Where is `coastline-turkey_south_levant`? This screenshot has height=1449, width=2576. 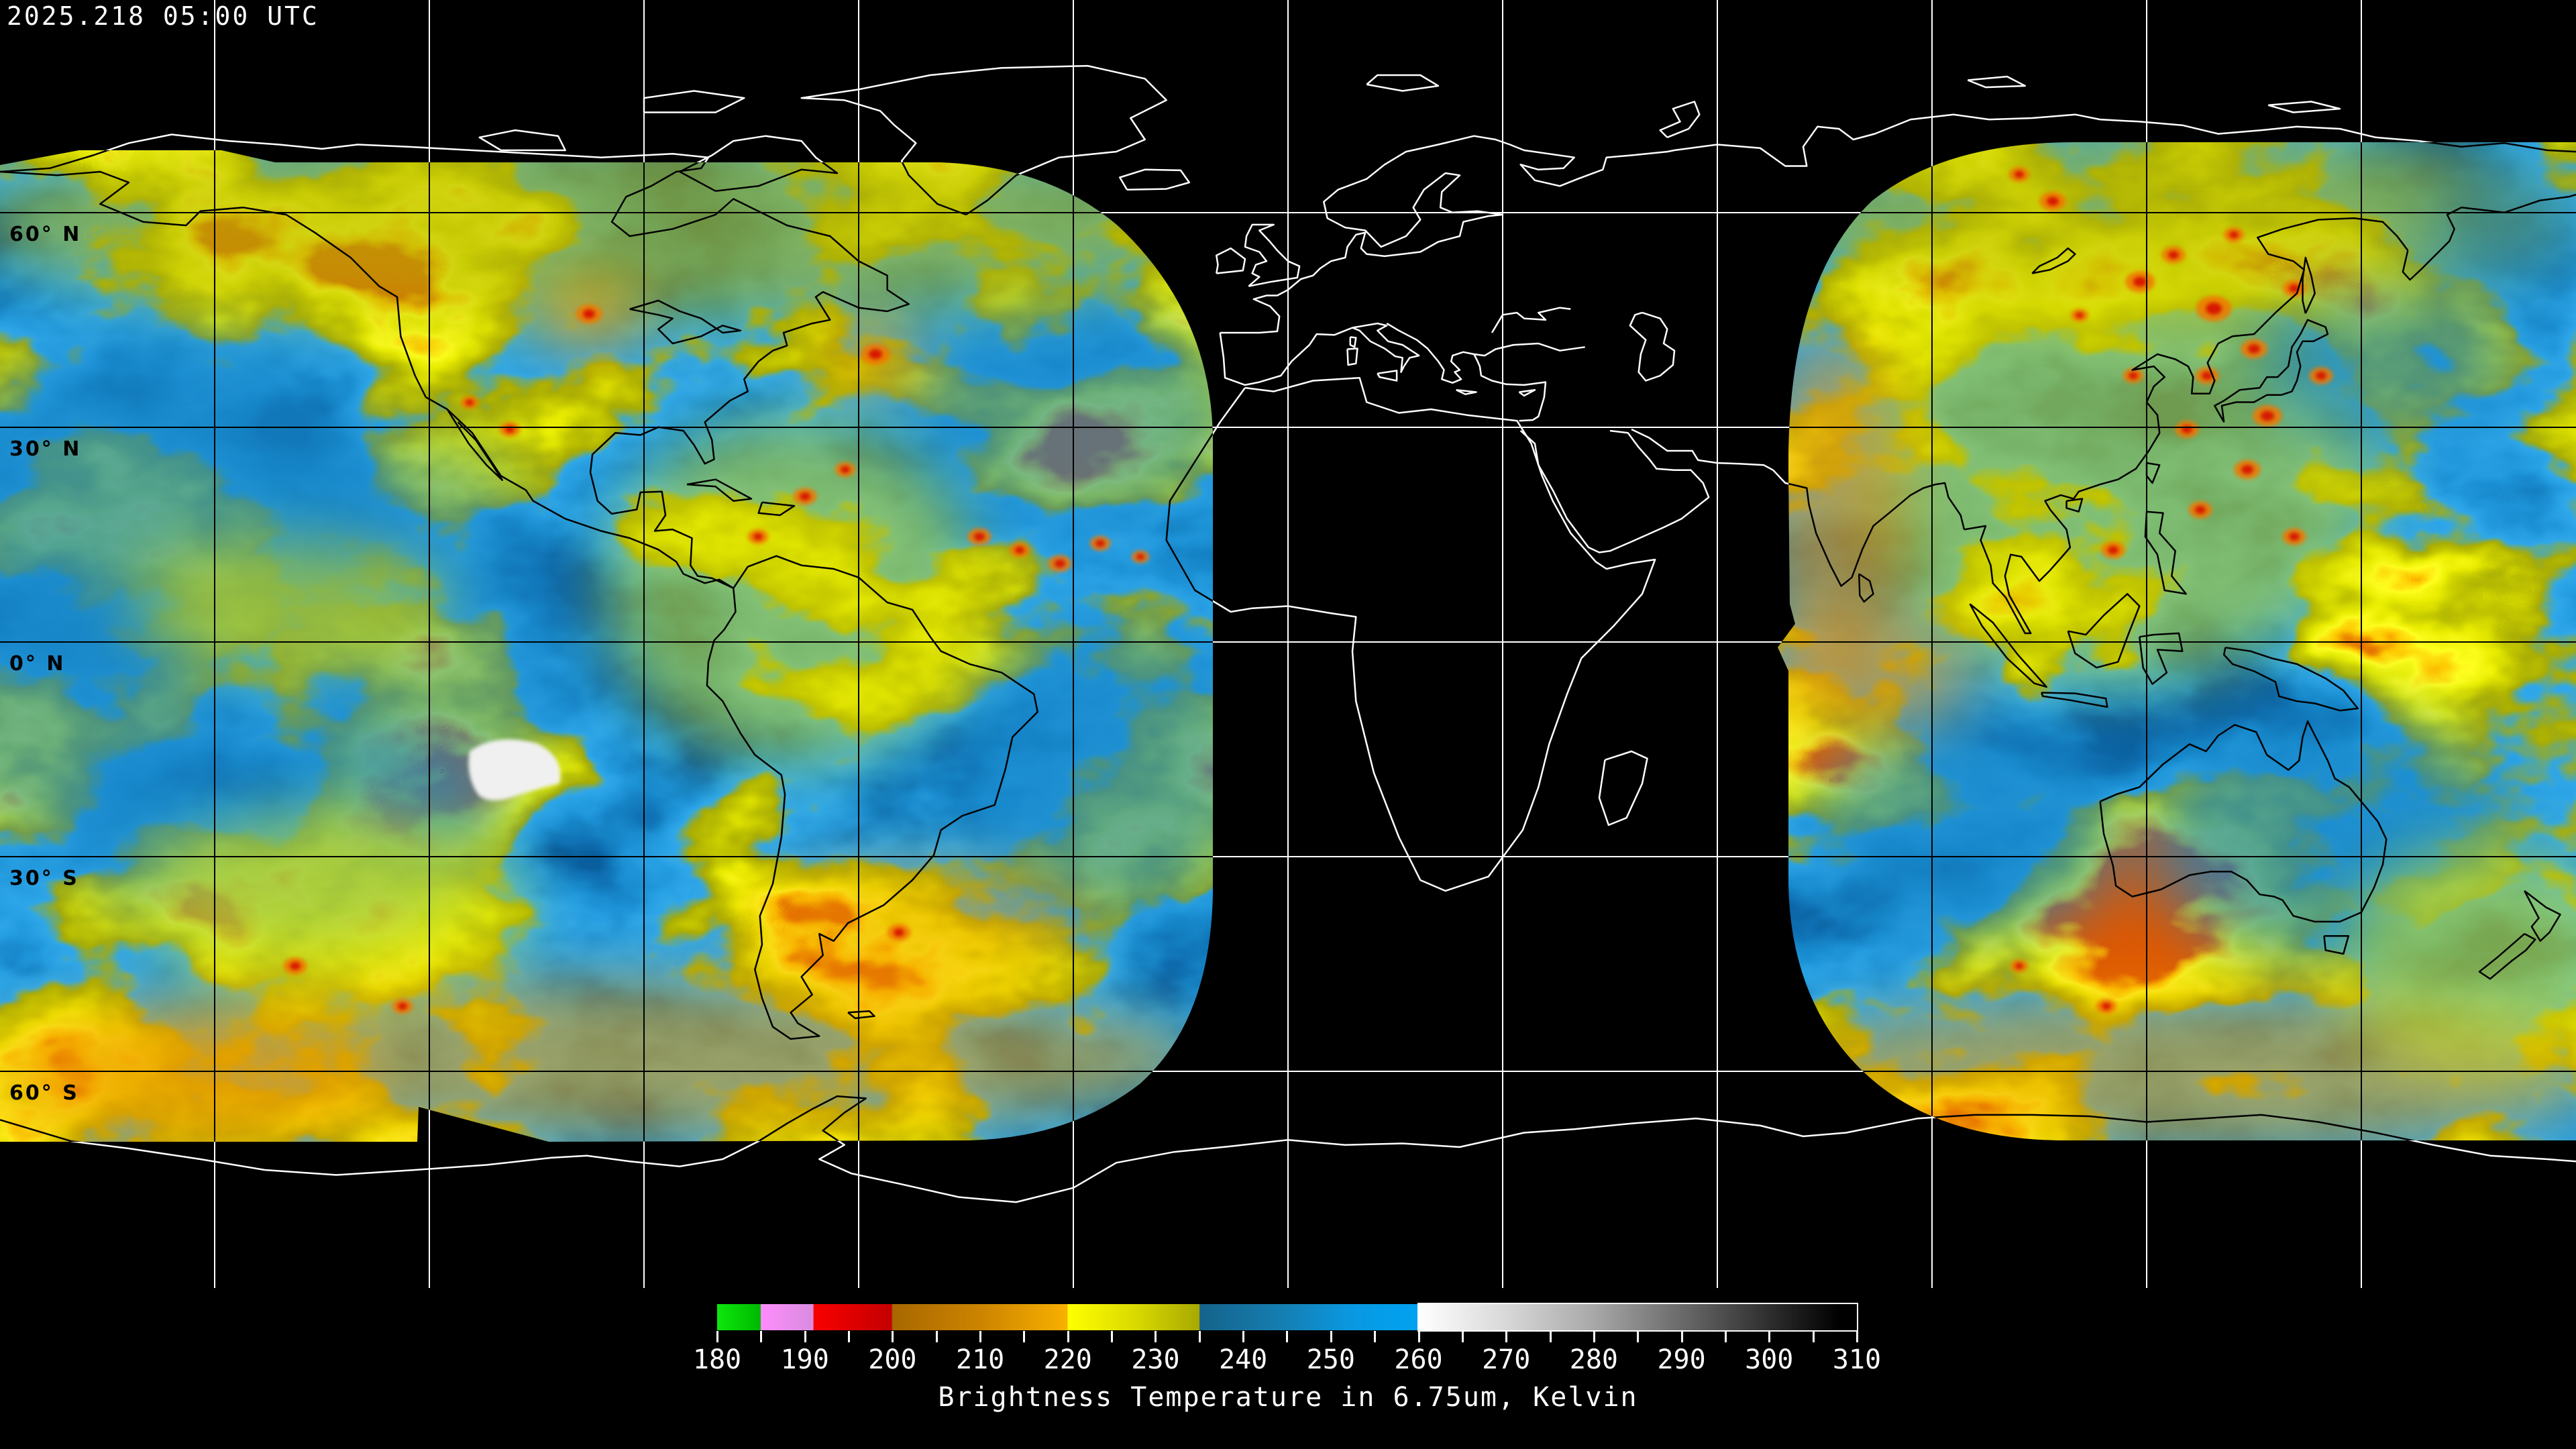 coastline-turkey_south_levant is located at coordinates (1510, 388).